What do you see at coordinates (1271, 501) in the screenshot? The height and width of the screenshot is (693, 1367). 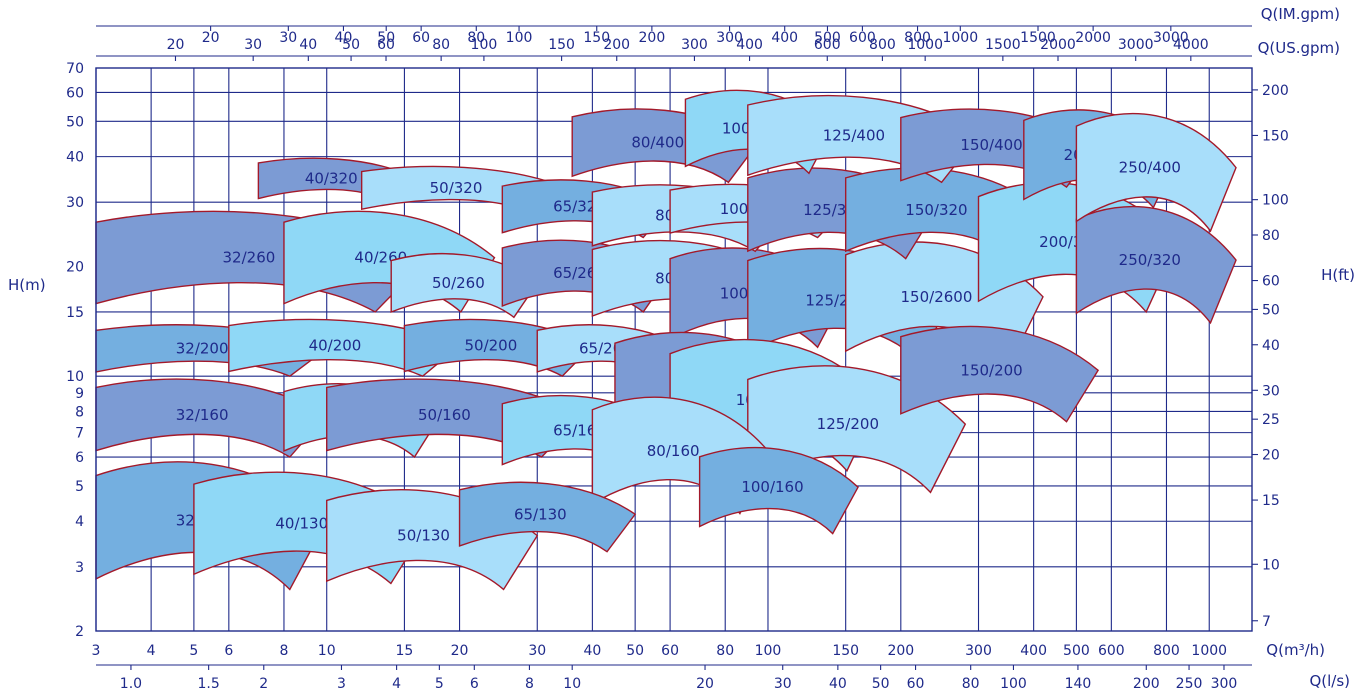 I see `tick-h-ft: 15` at bounding box center [1271, 501].